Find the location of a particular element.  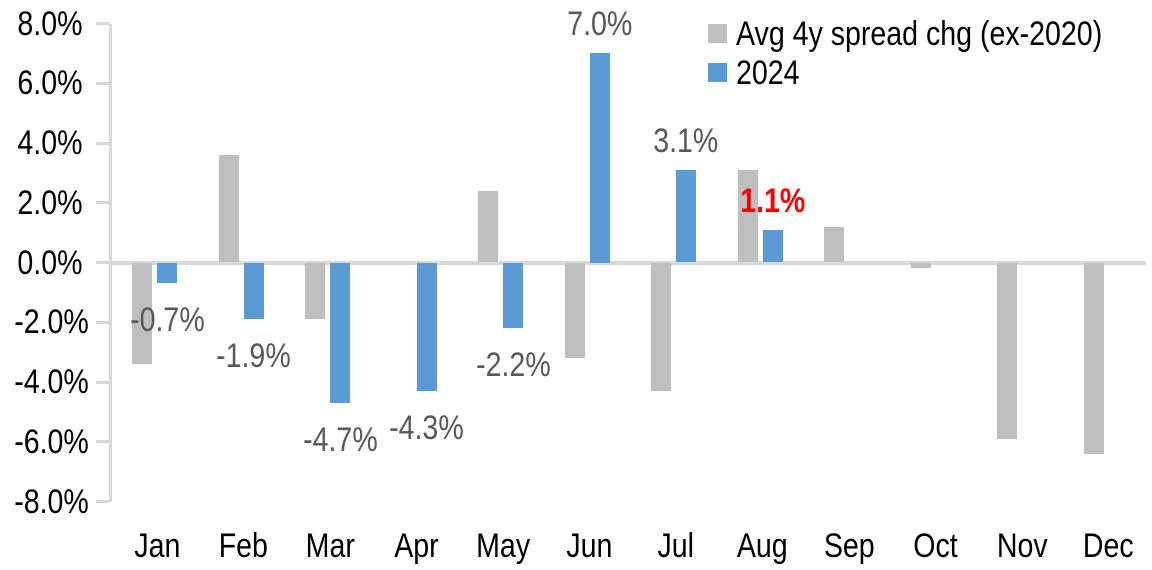

bar-2024-feb is located at coordinates (253, 291).